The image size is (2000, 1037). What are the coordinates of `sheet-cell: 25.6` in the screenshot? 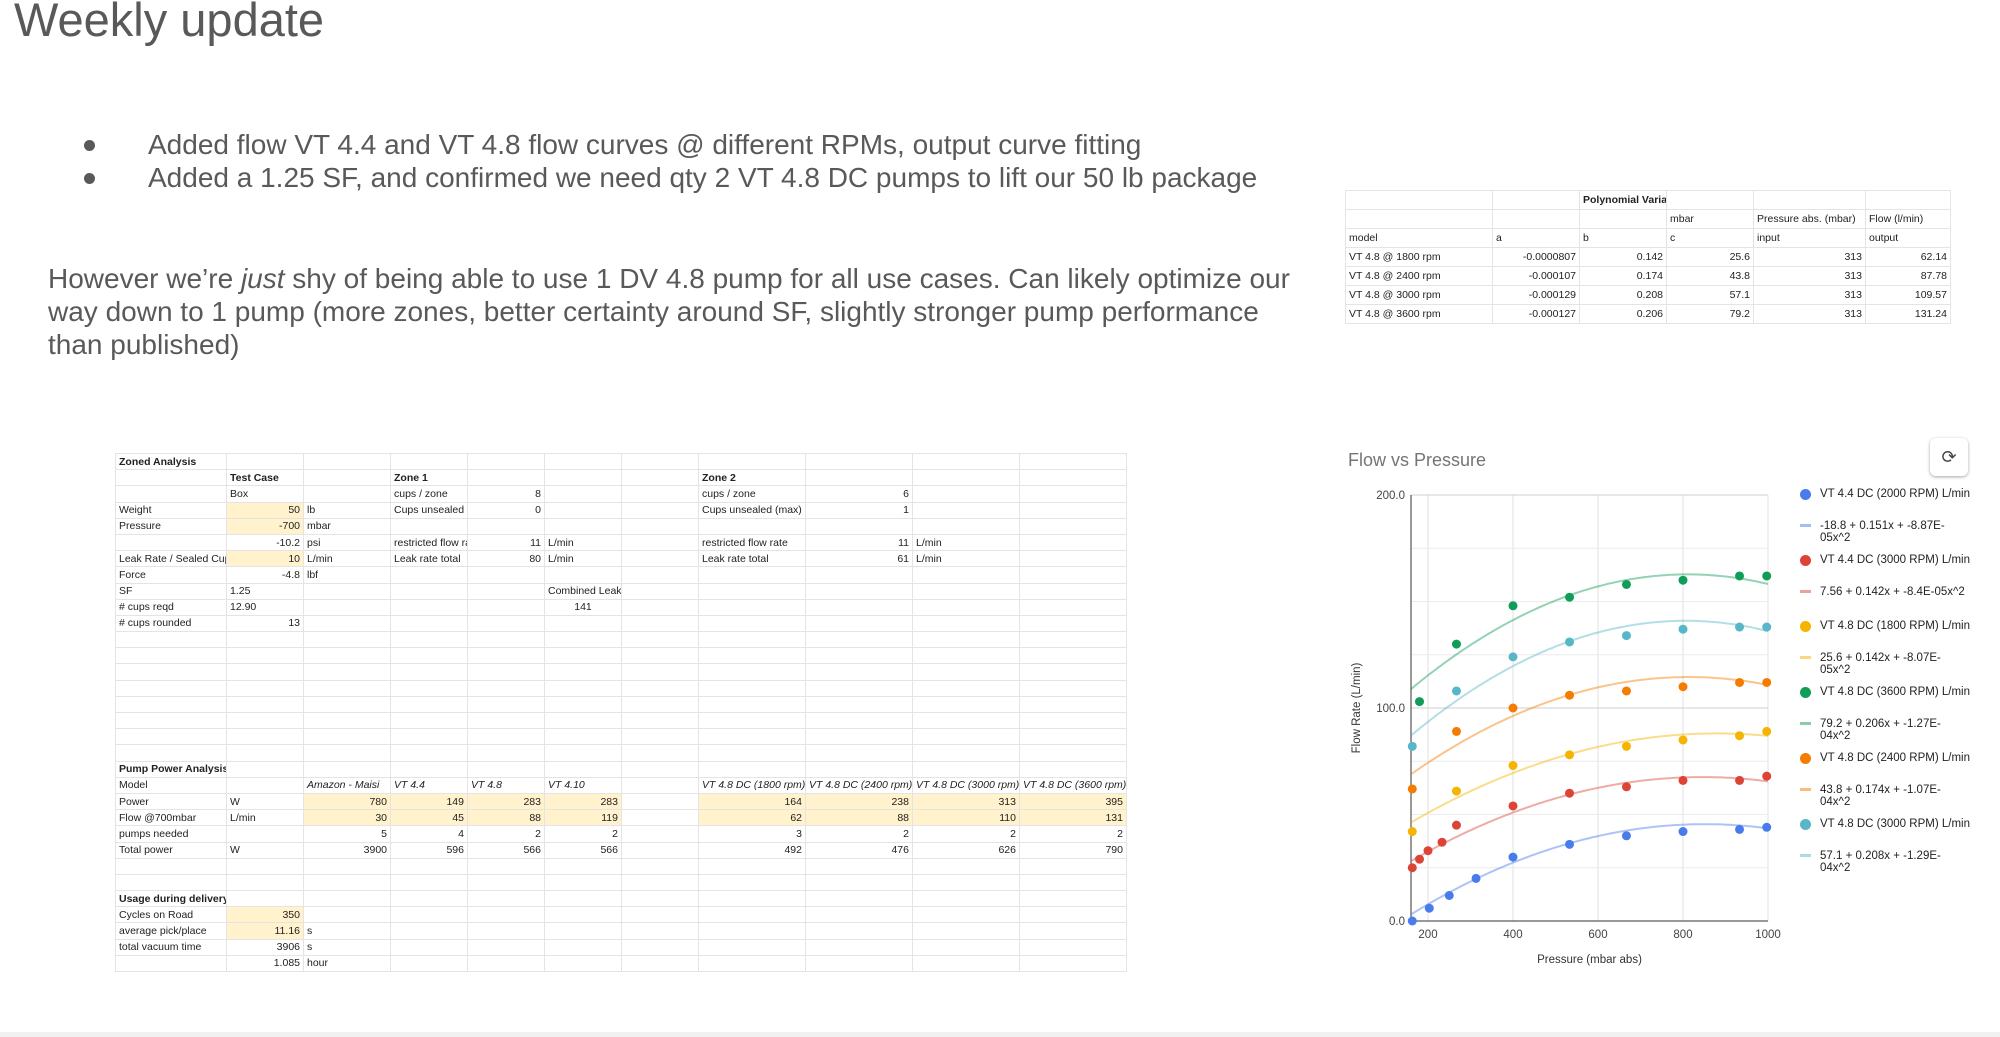 It's located at (1710, 257).